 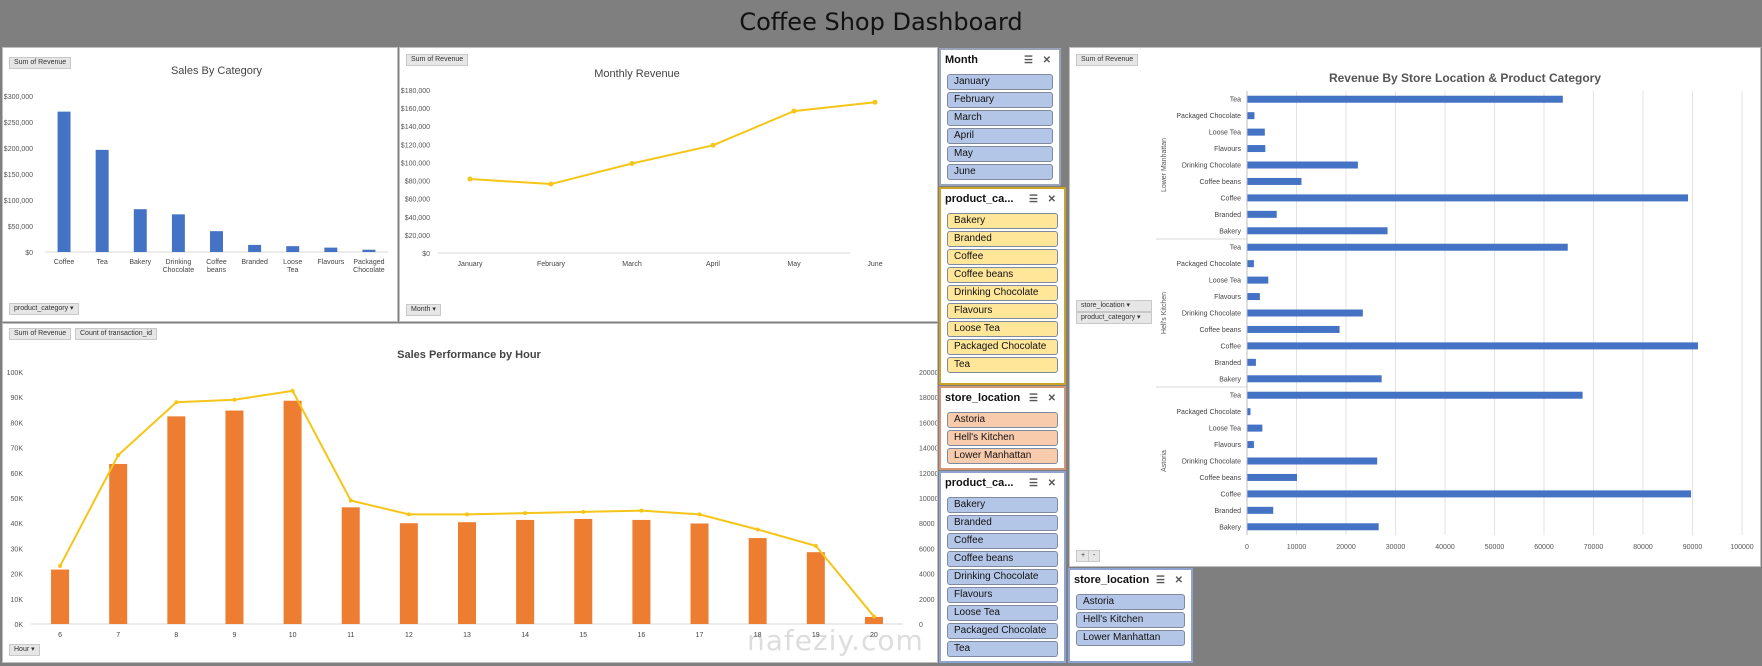 I want to click on y-tick-label: $0, so click(x=426, y=254).